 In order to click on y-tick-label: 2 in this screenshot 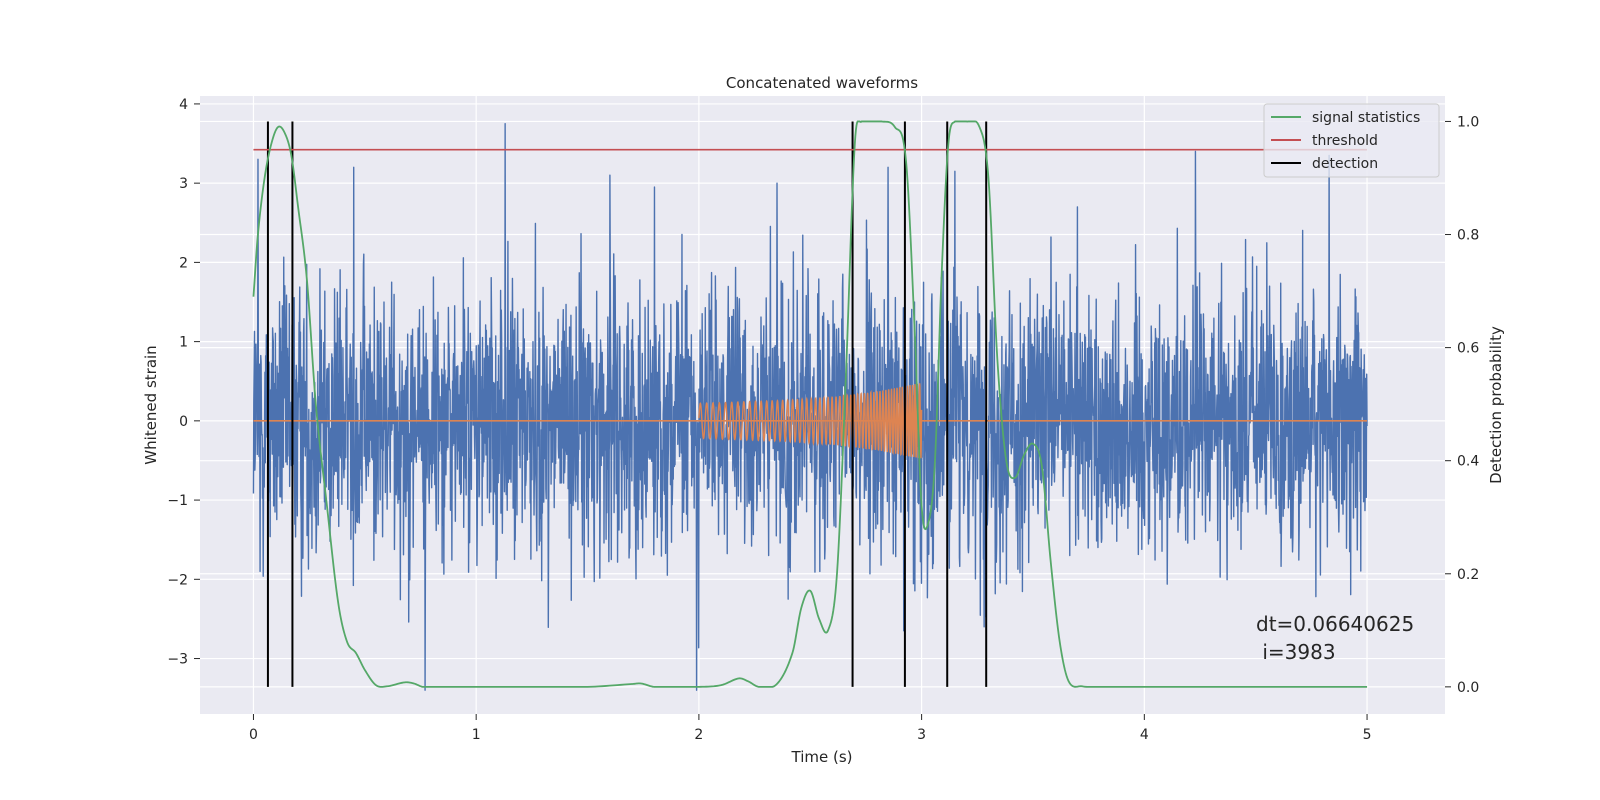, I will do `click(183, 263)`.